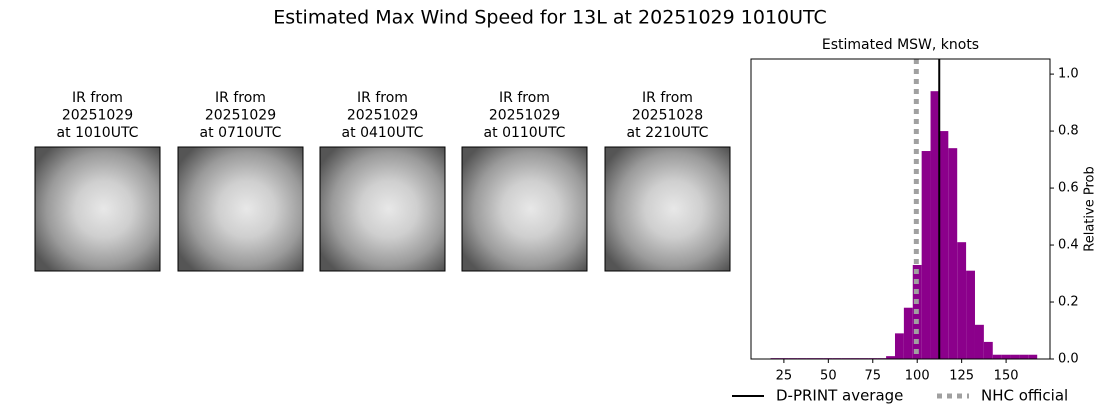 Image resolution: width=1100 pixels, height=413 pixels. What do you see at coordinates (872, 376) in the screenshot?
I see `x-tick-label: 75` at bounding box center [872, 376].